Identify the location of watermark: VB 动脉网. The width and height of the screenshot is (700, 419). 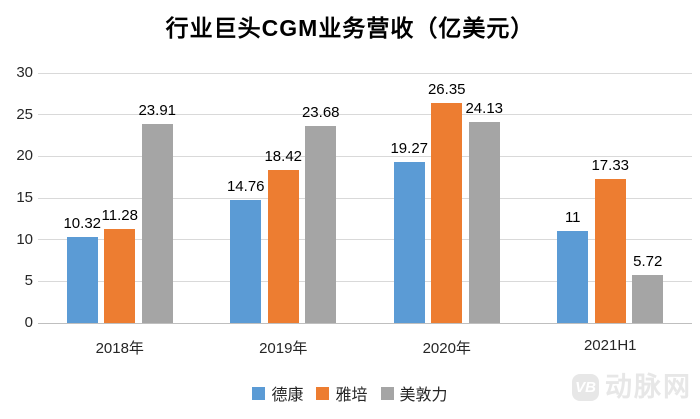
(632, 387).